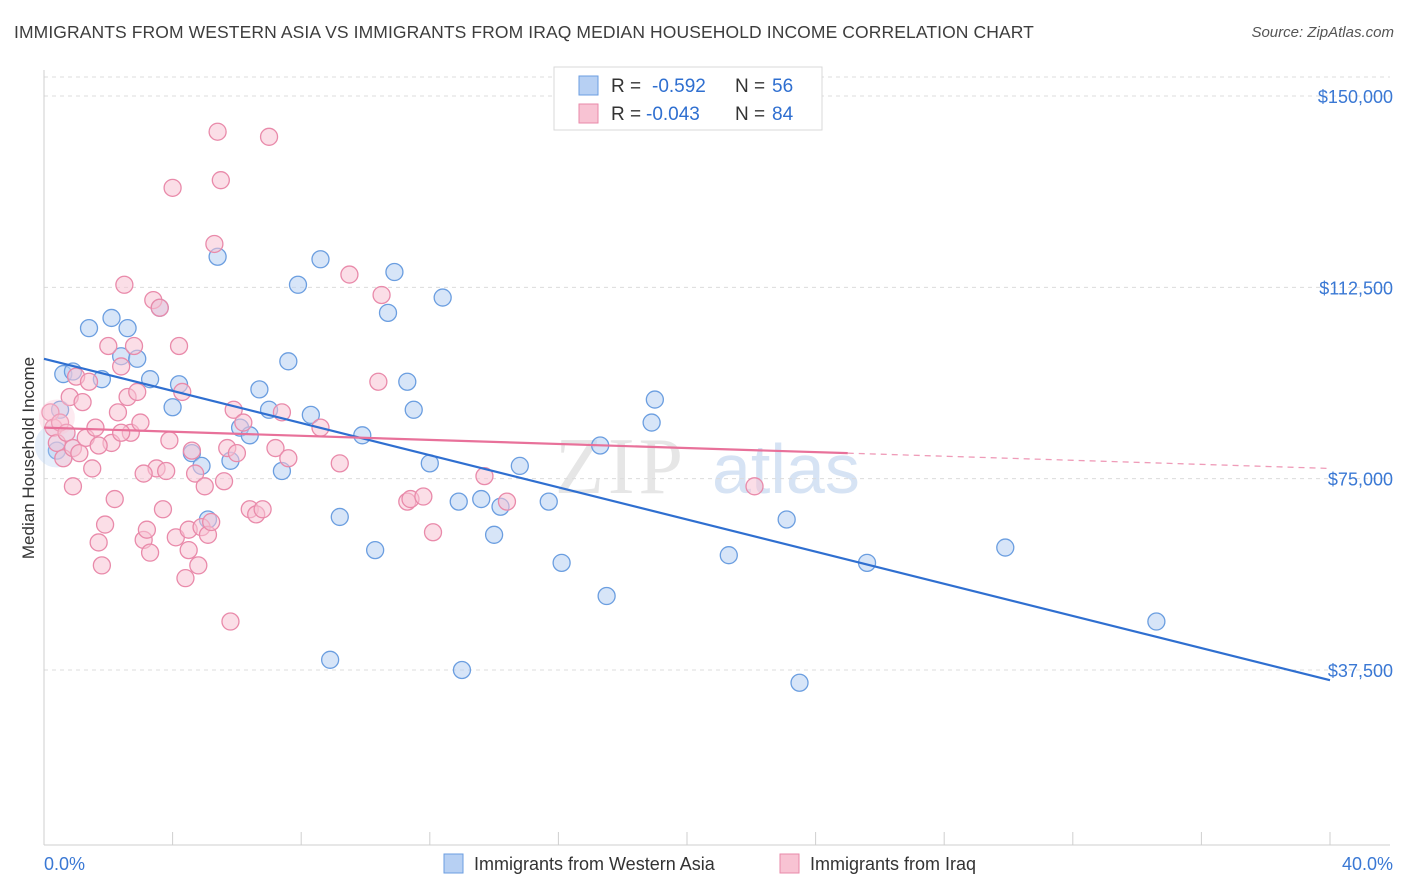 The image size is (1406, 892). I want to click on y-axis-title: Median Household Income, so click(28, 458).